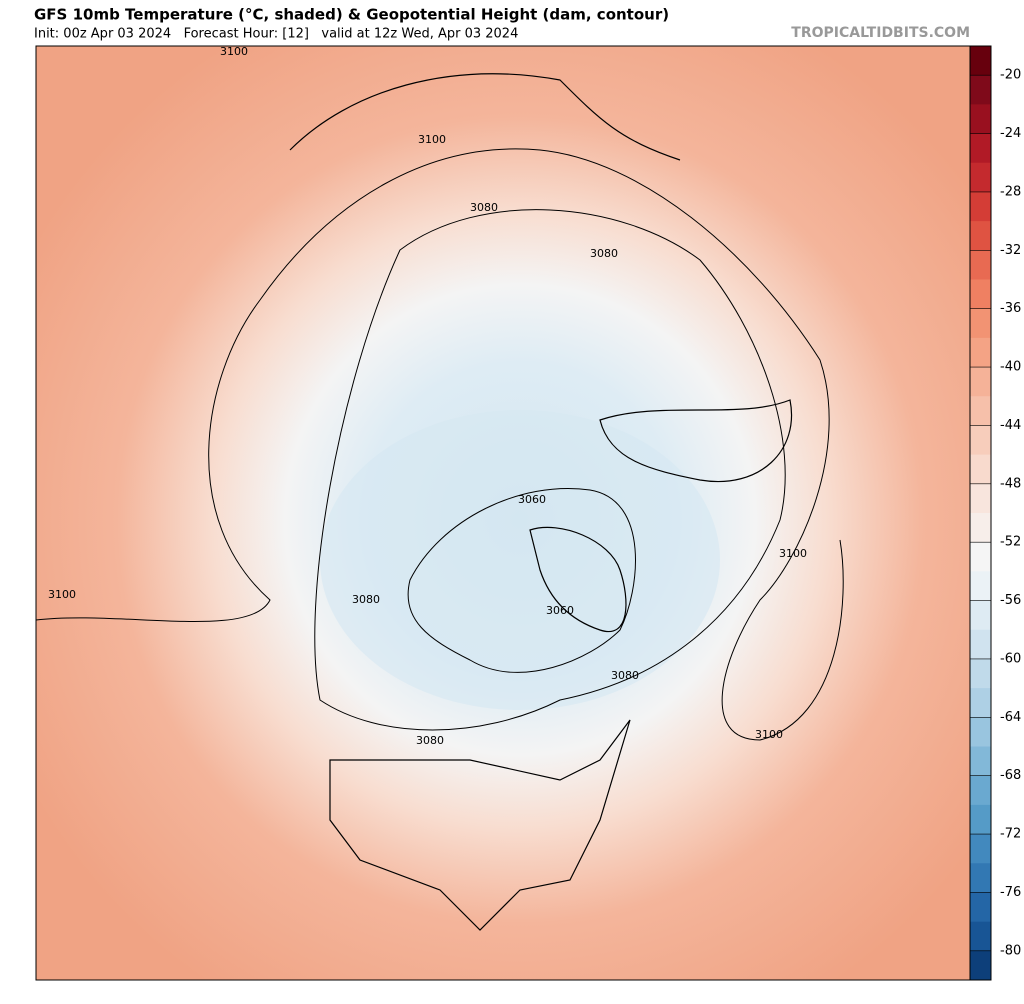 This screenshot has height=1004, width=1024. I want to click on colorbar-tick-label: -52, so click(1010, 542).